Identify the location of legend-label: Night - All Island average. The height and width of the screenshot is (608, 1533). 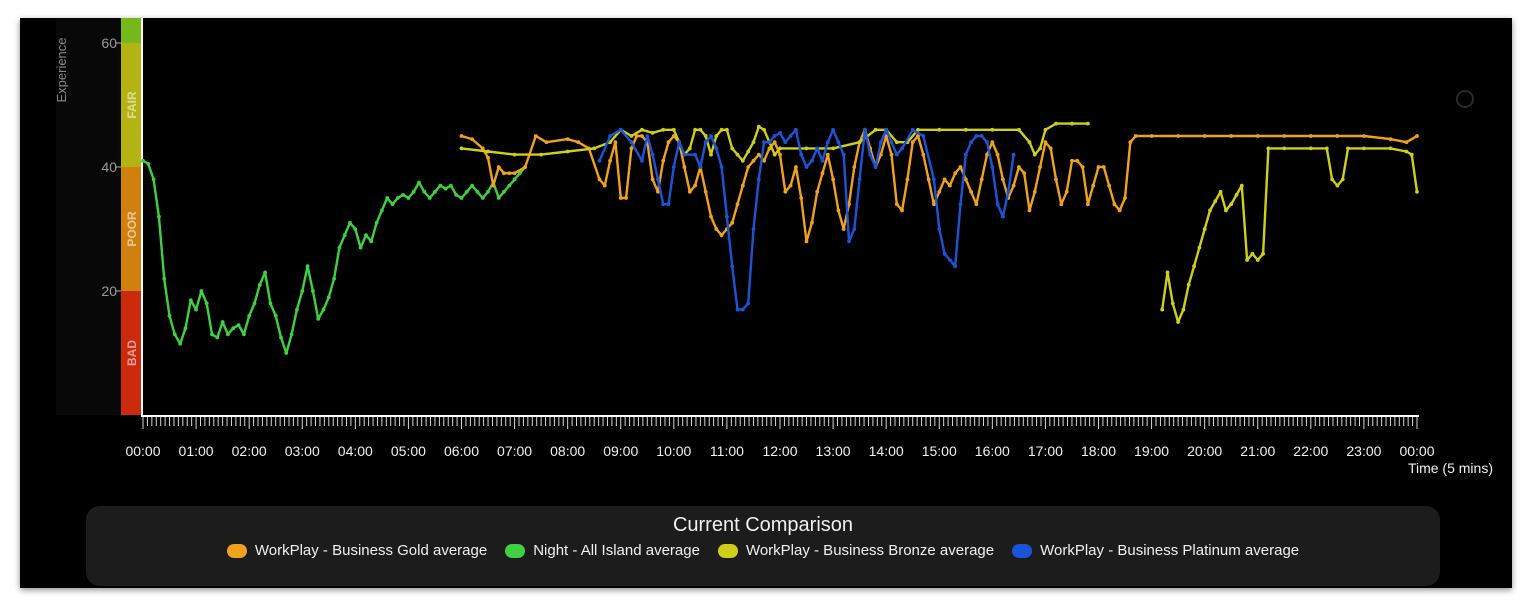
(616, 550).